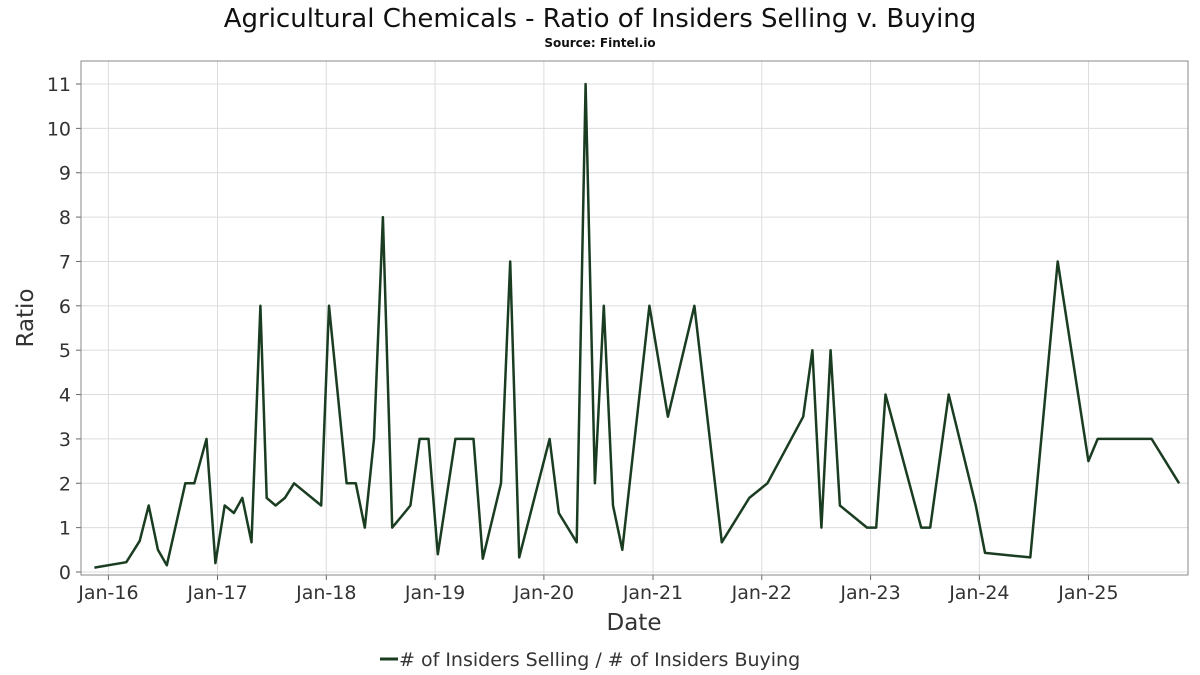 The height and width of the screenshot is (675, 1200). Describe the element at coordinates (65, 351) in the screenshot. I see `y-tick-label: 5` at that location.